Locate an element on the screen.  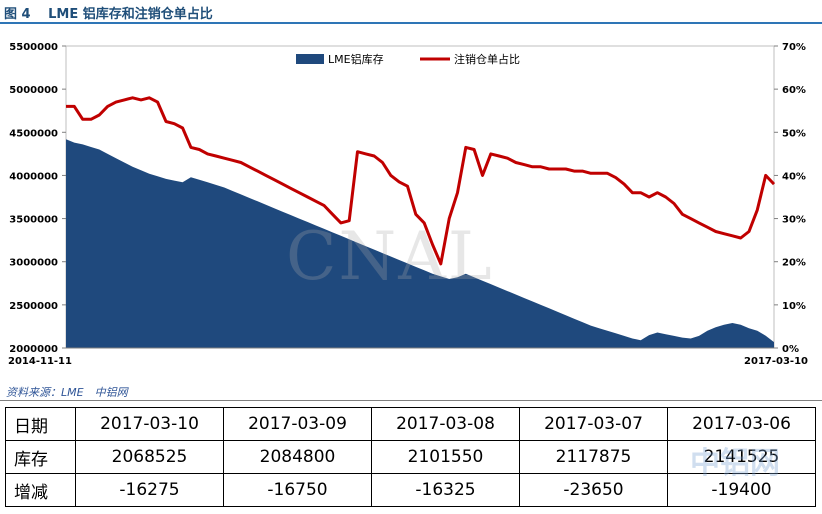
legend: LME铝库存 注销仓单占比 is located at coordinates (408, 59).